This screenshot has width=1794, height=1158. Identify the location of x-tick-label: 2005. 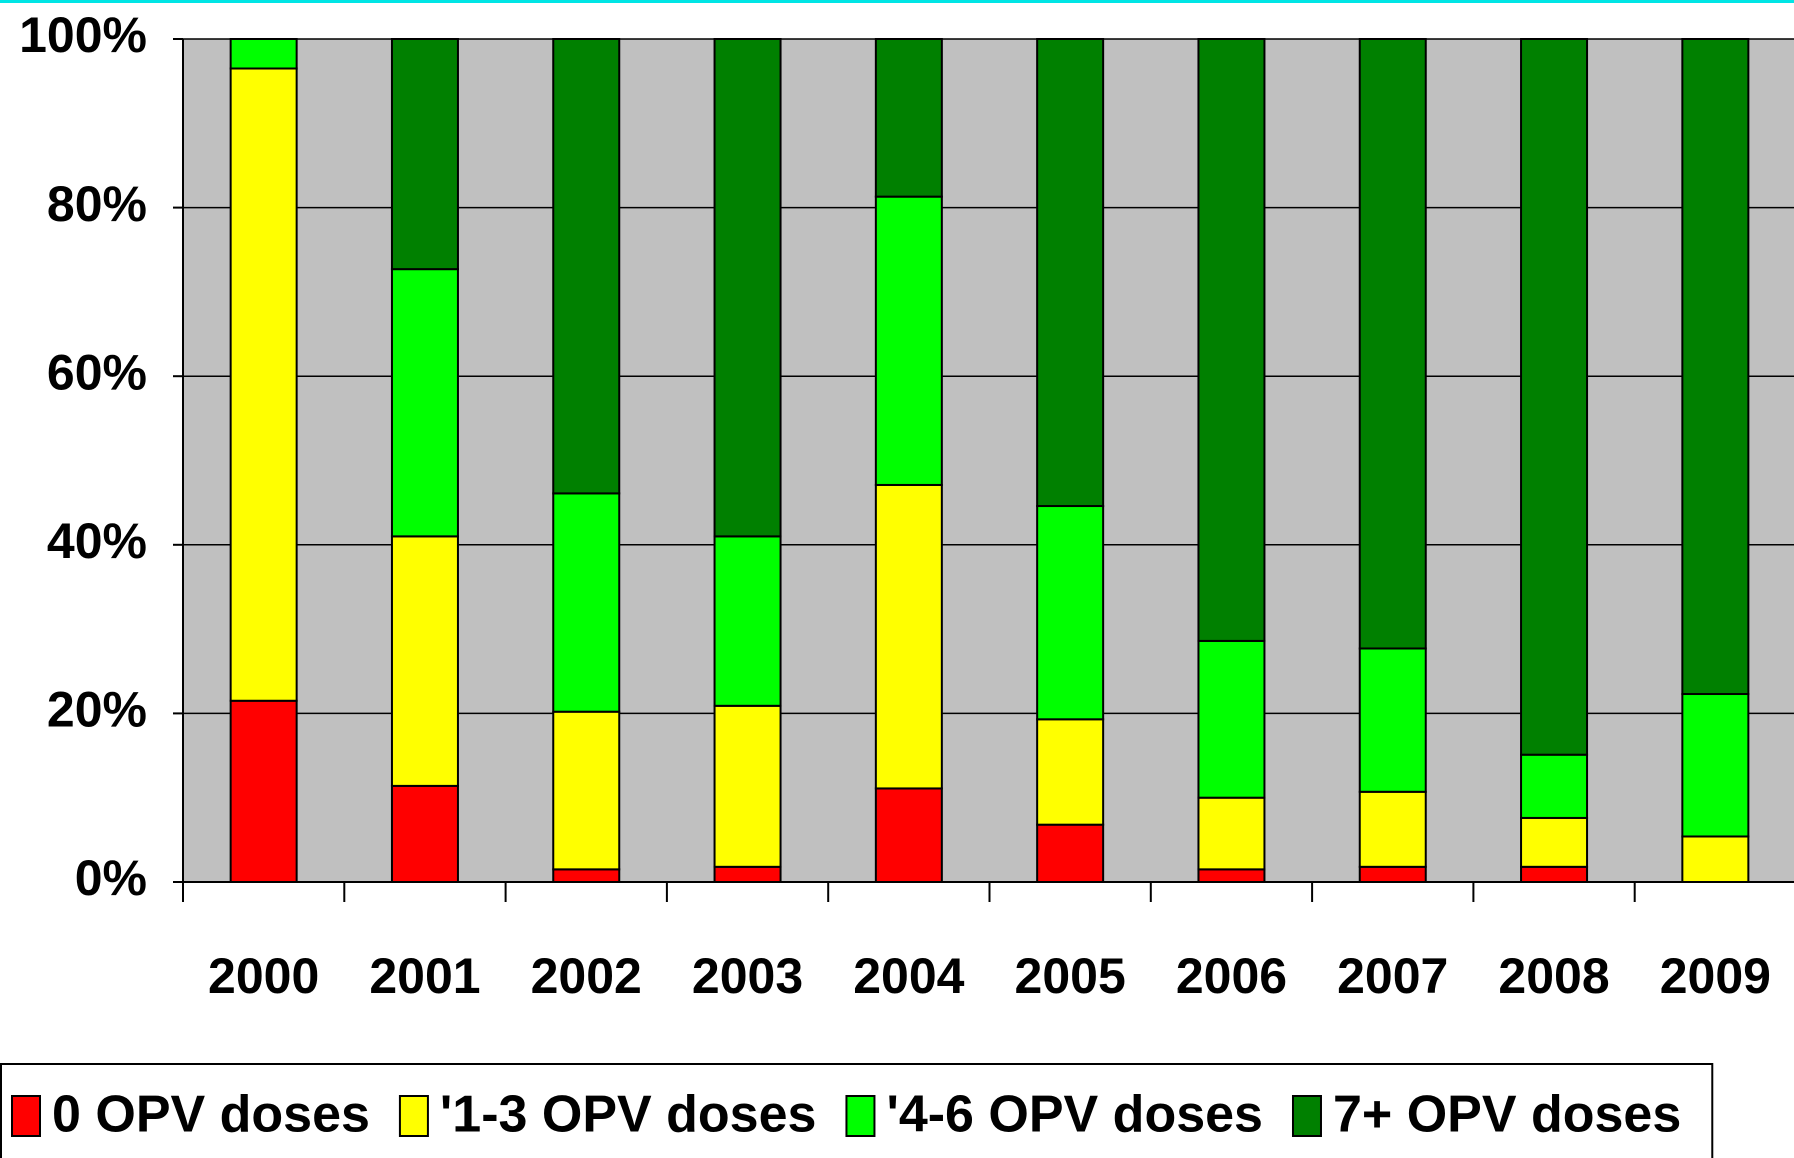
(1070, 976).